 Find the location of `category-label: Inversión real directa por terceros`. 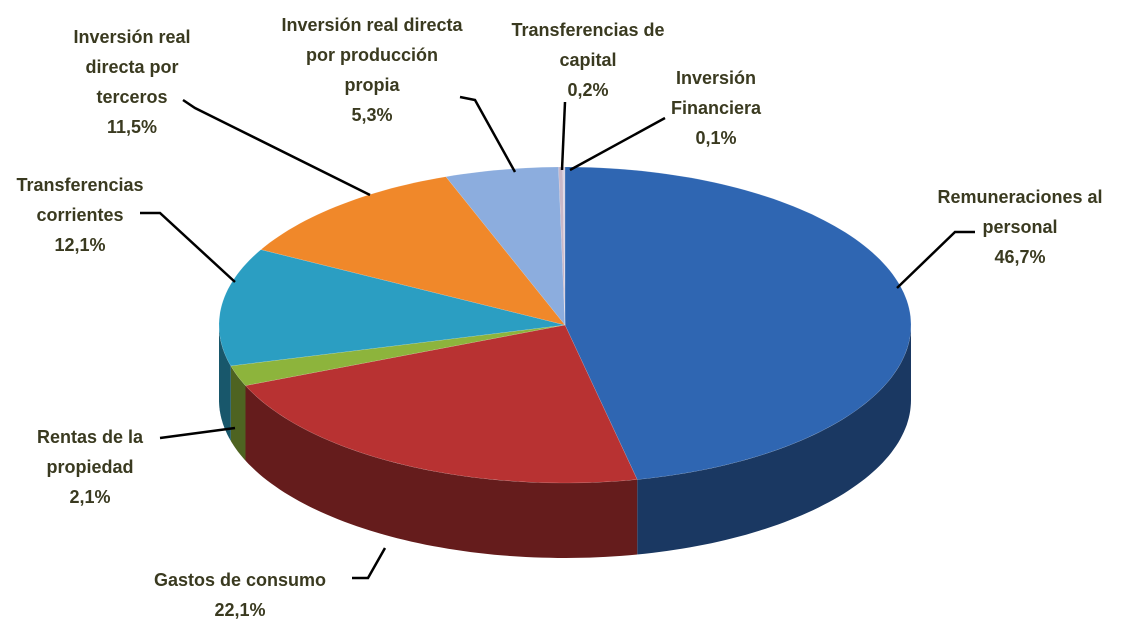

category-label: Inversión real directa por terceros is located at coordinates (132, 67).